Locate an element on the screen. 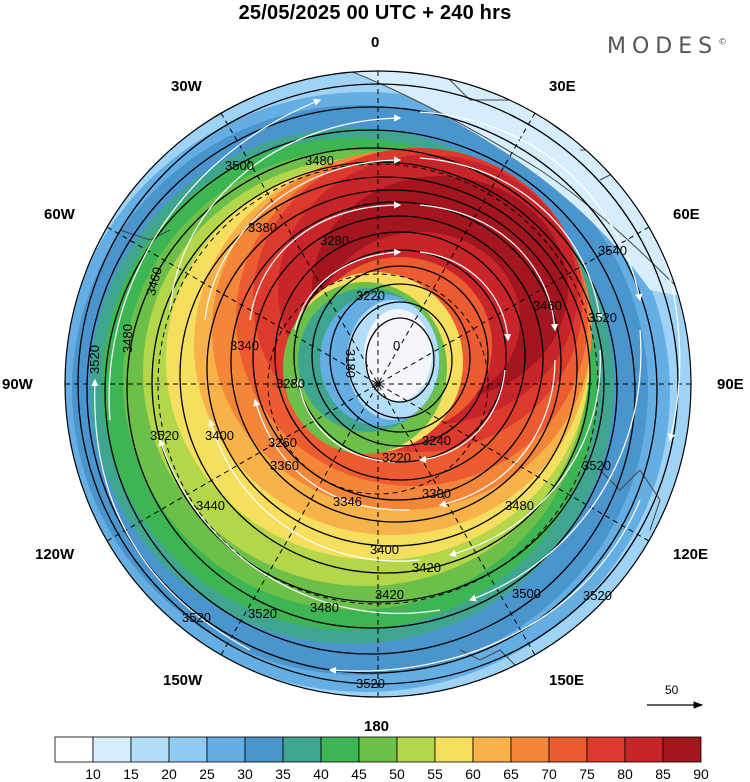 The image size is (750, 782). lon-label-90w: 90W is located at coordinates (17, 384).